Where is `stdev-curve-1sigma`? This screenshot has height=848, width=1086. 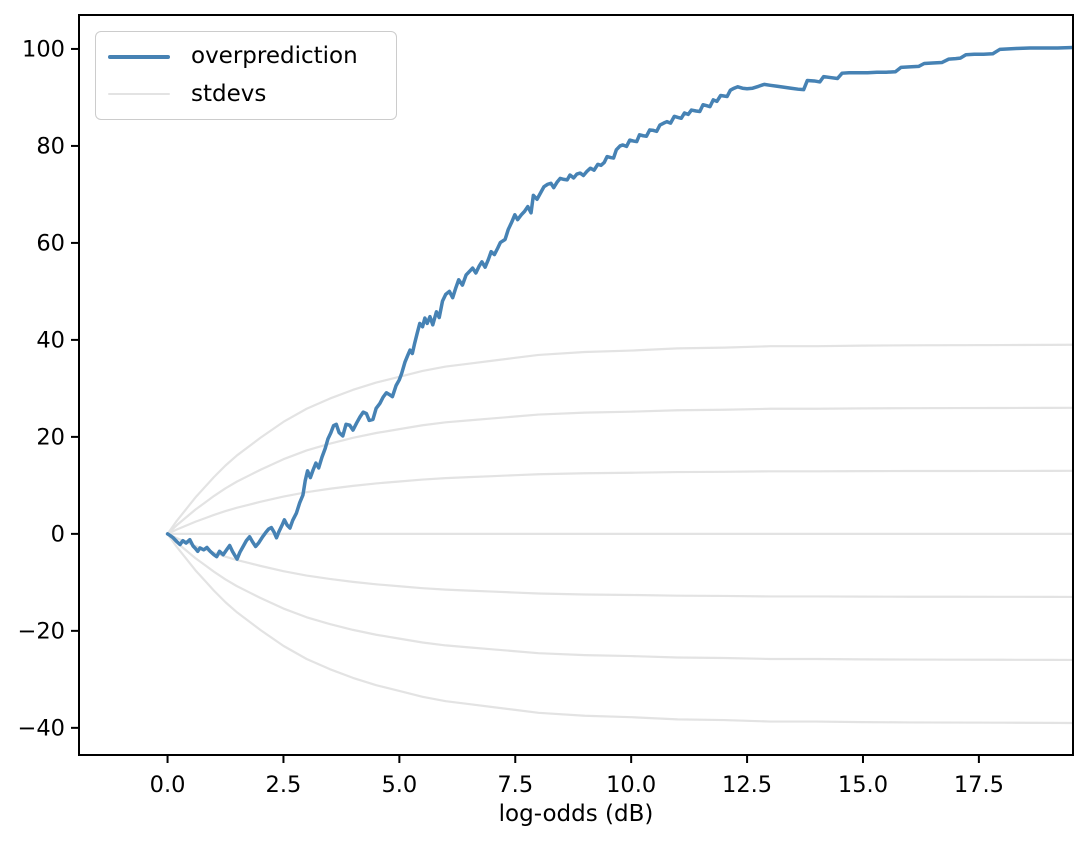 stdev-curve-1sigma is located at coordinates (619, 502).